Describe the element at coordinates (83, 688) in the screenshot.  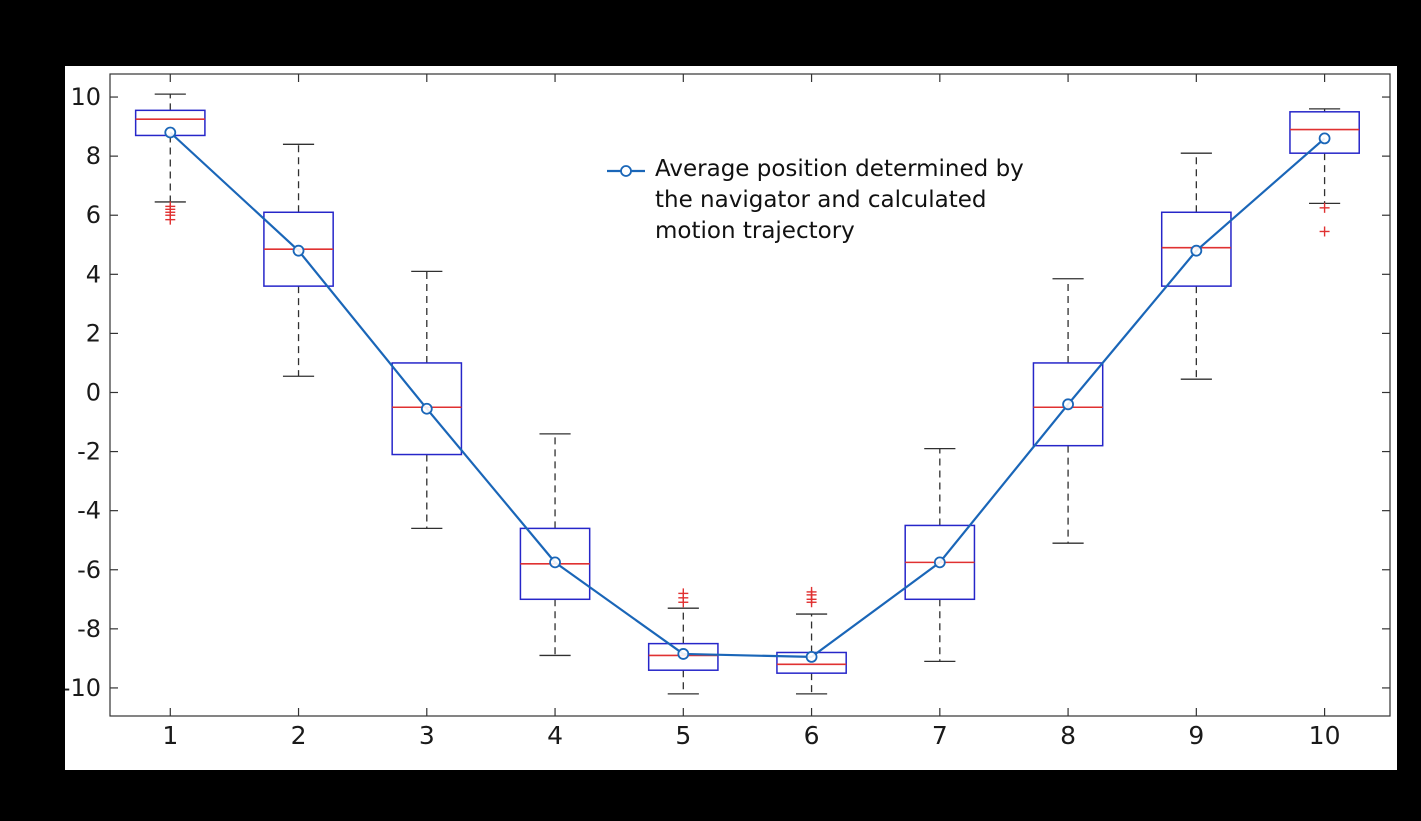
I see `y-tick-label: -10` at that location.